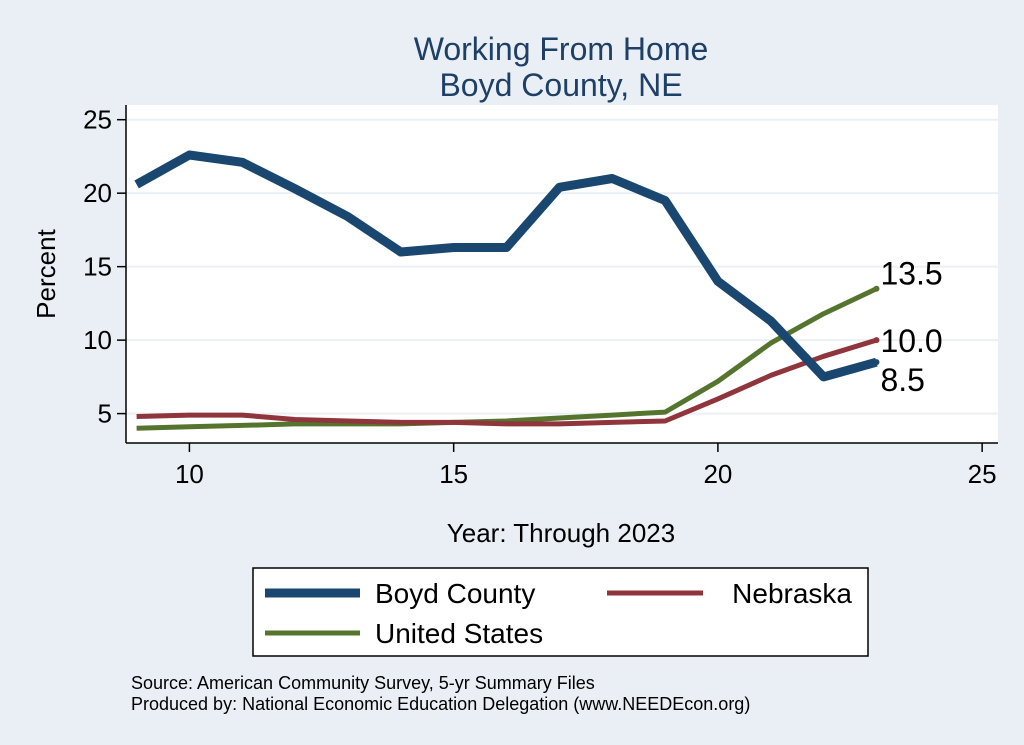  I want to click on legend-label-nebraska: Nebraska, so click(792, 593).